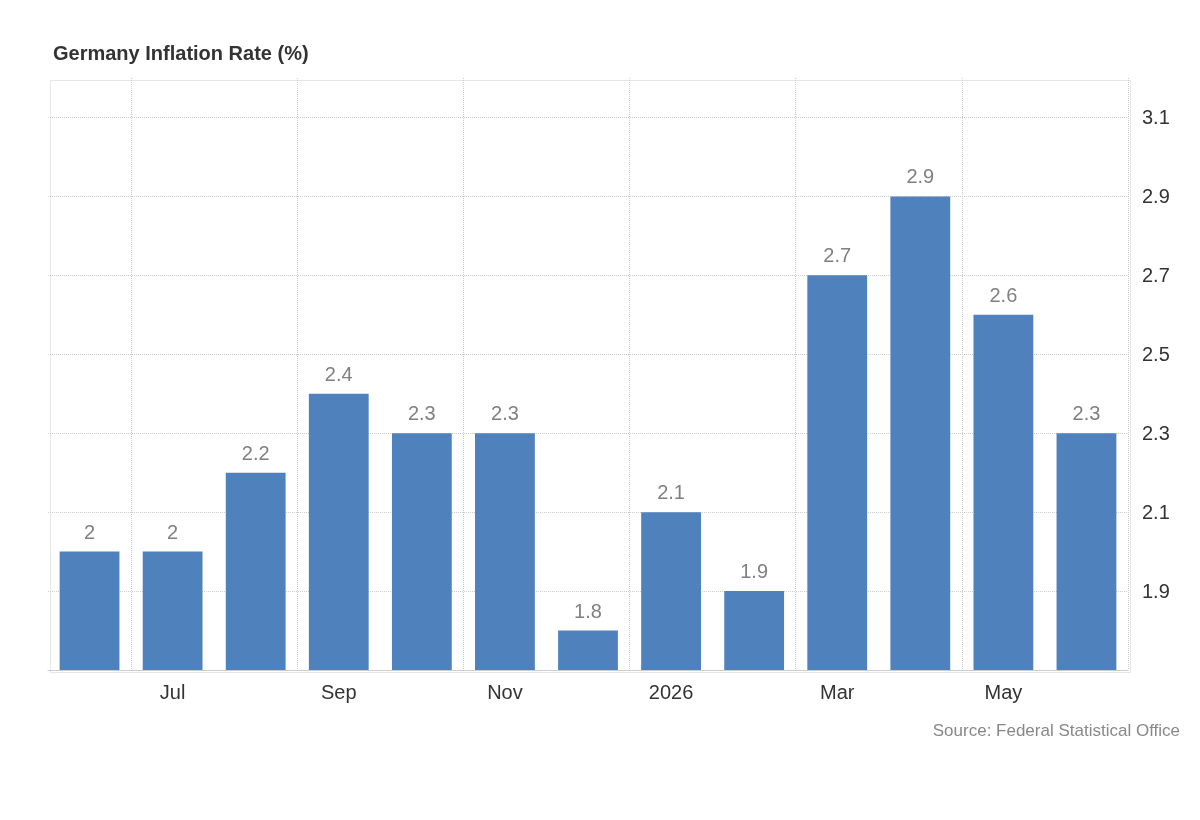 Image resolution: width=1200 pixels, height=820 pixels. I want to click on x-tick-label: 2026, so click(671, 692).